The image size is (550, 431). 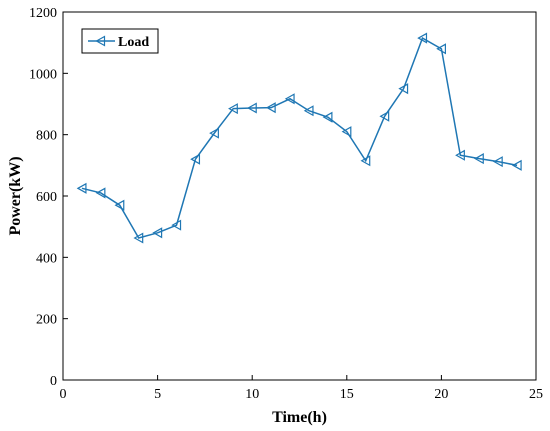 I want to click on legend-marker, so click(x=100, y=41).